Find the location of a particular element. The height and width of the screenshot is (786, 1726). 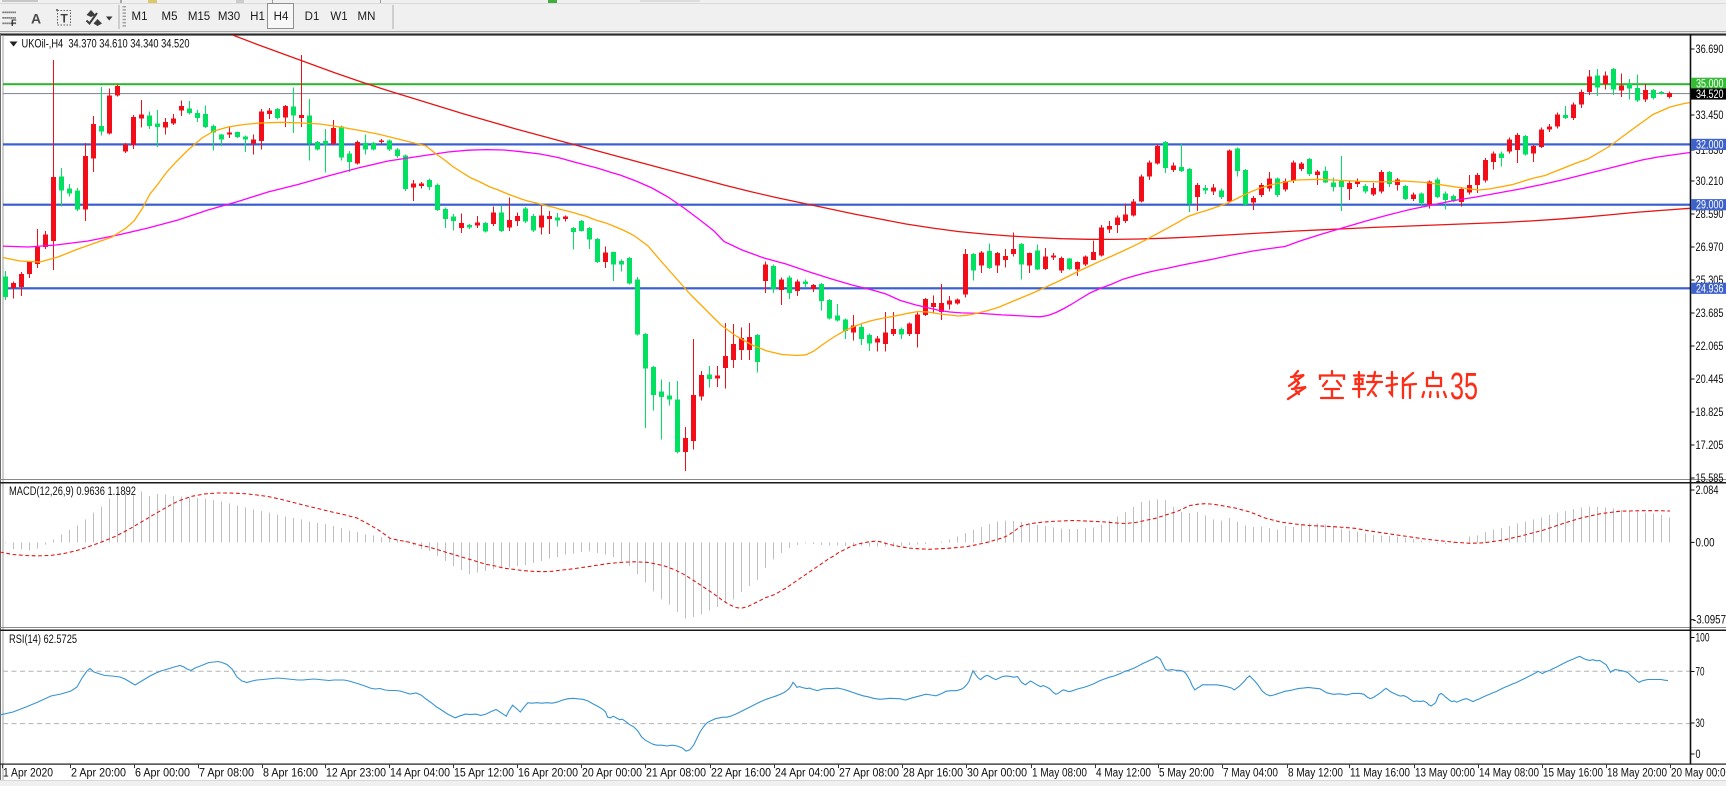

svg-text: -3.0957 is located at coordinates (1709, 621).